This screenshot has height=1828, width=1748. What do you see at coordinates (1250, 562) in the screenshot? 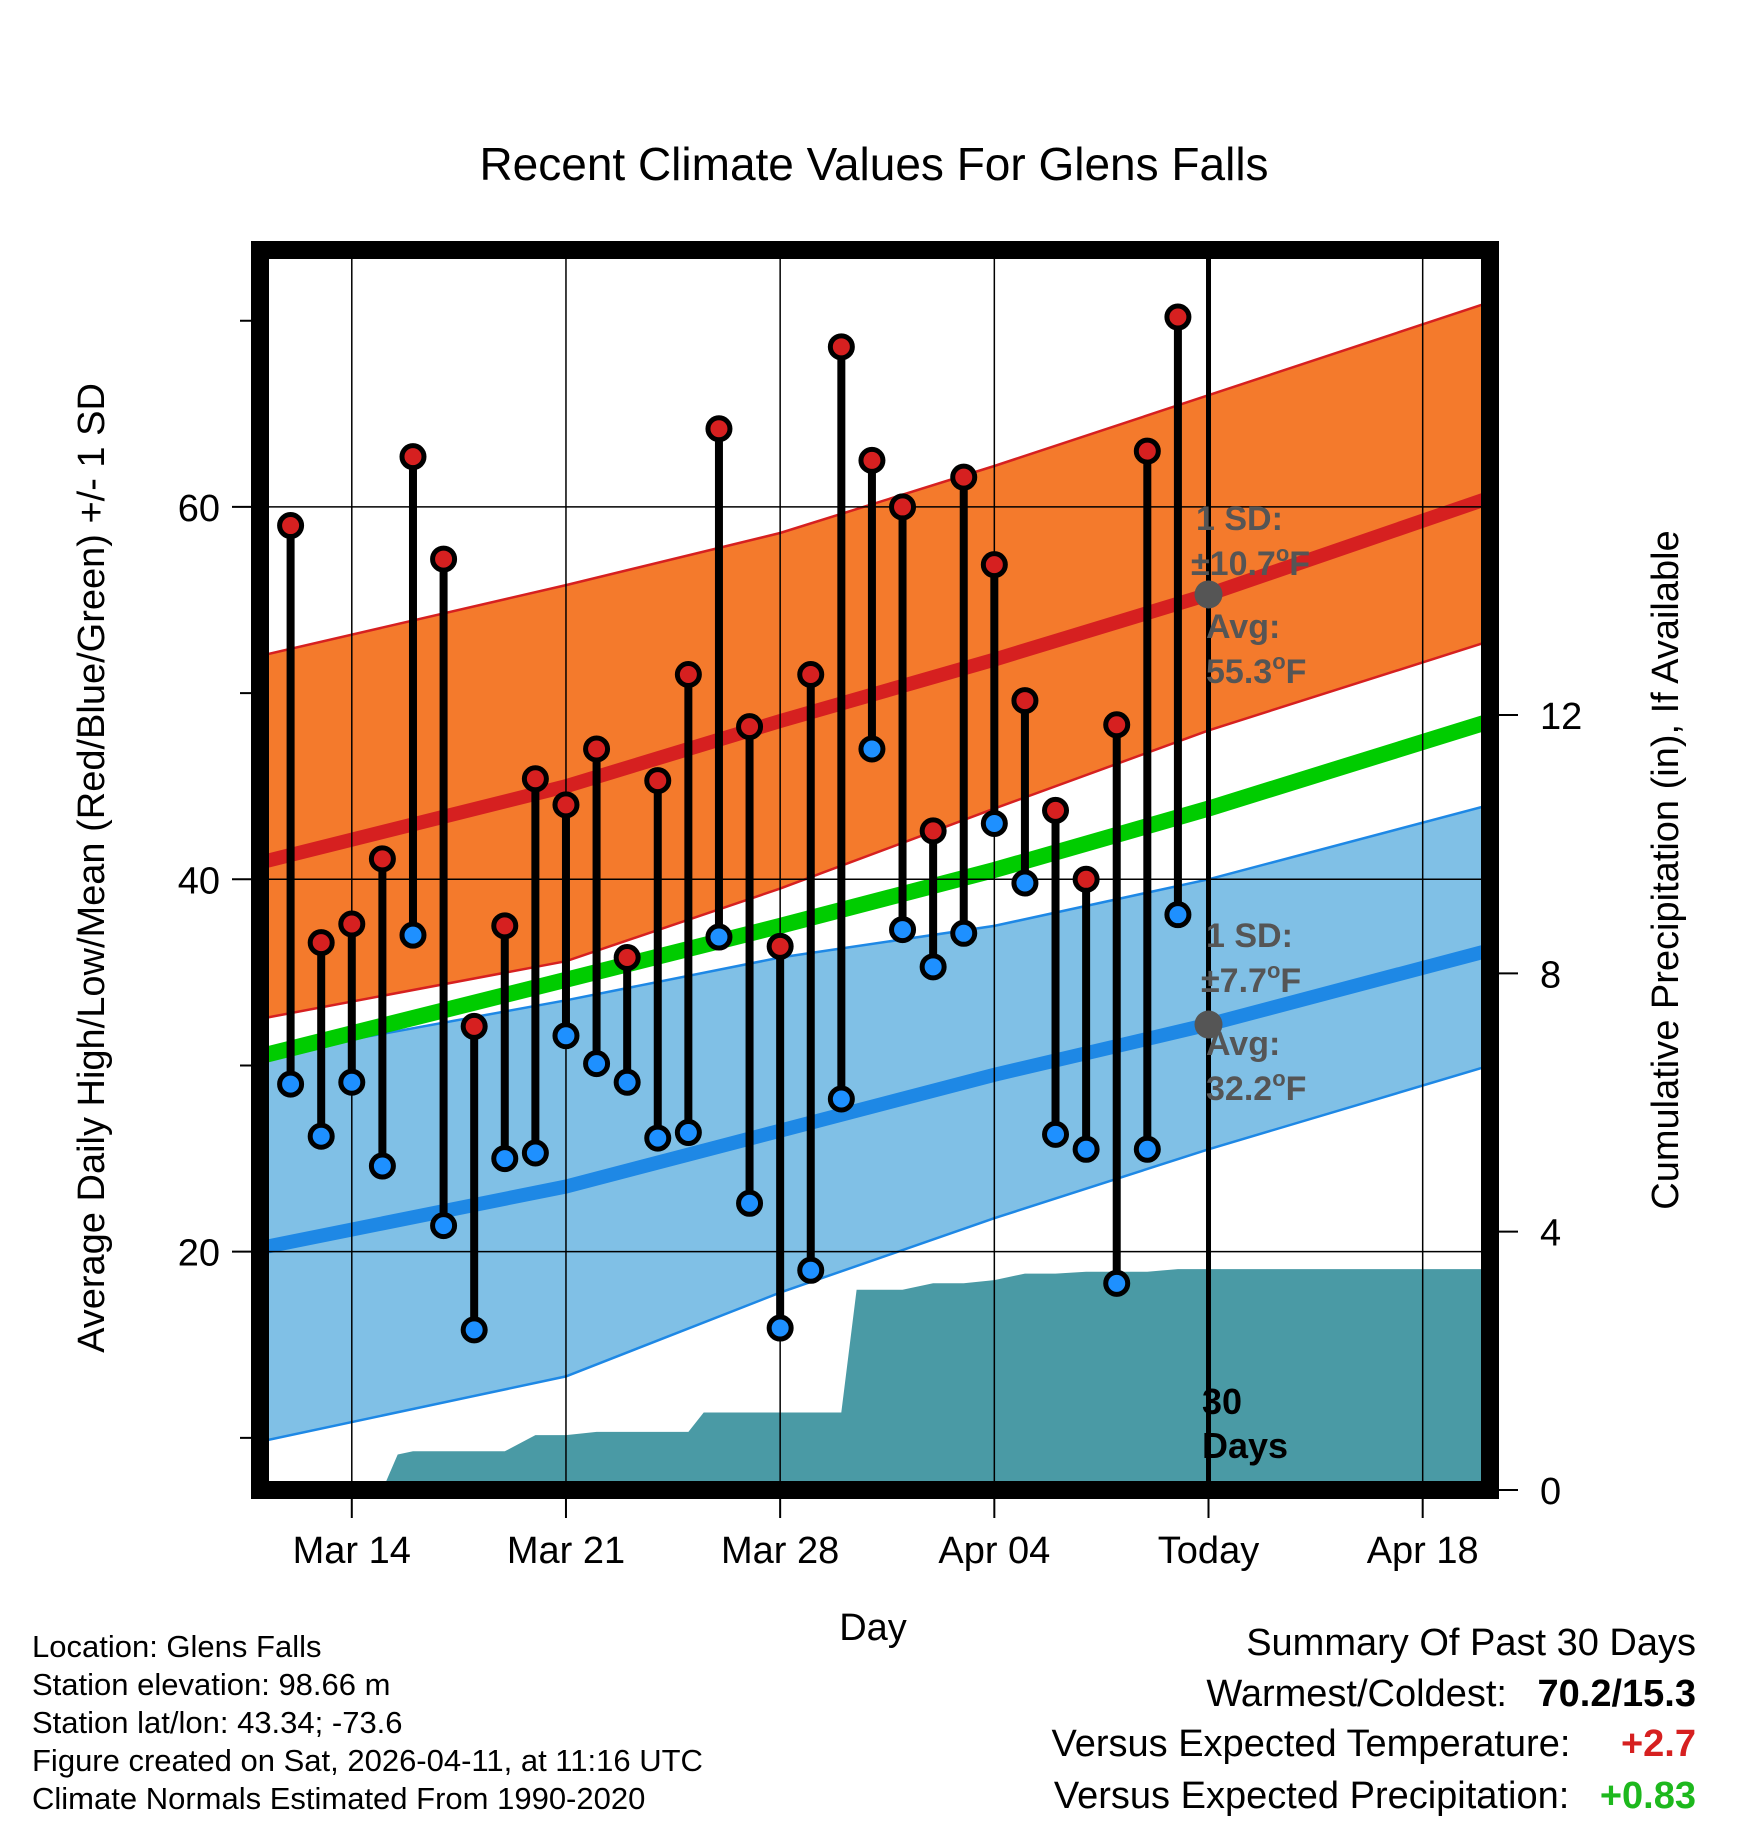
I see `high-sd-value: ±10.7oF` at bounding box center [1250, 562].